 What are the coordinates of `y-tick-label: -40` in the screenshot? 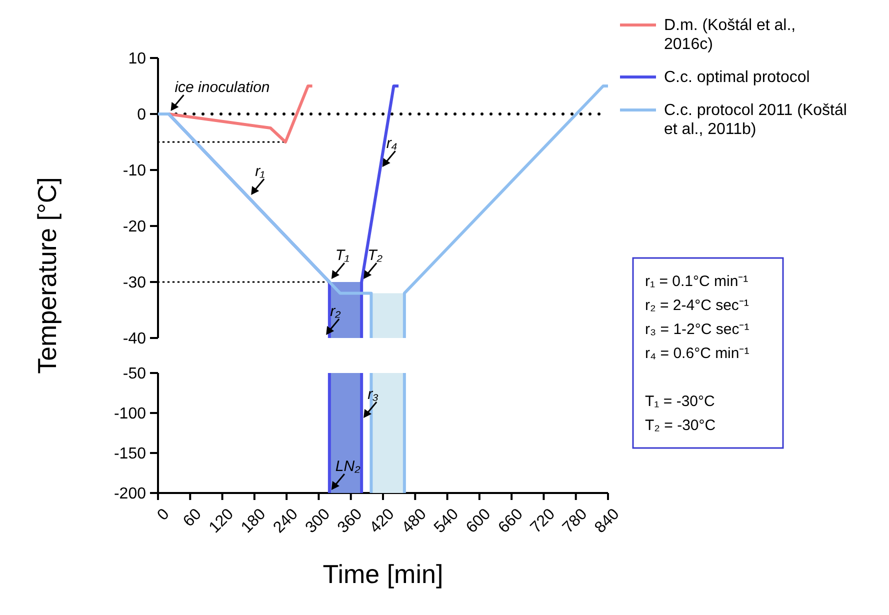 It's located at (134, 339).